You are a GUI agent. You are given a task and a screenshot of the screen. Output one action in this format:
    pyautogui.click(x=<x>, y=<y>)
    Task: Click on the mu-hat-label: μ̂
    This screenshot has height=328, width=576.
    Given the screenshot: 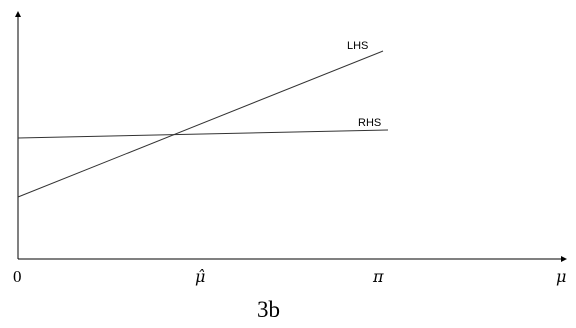 What is the action you would take?
    pyautogui.click(x=200, y=276)
    